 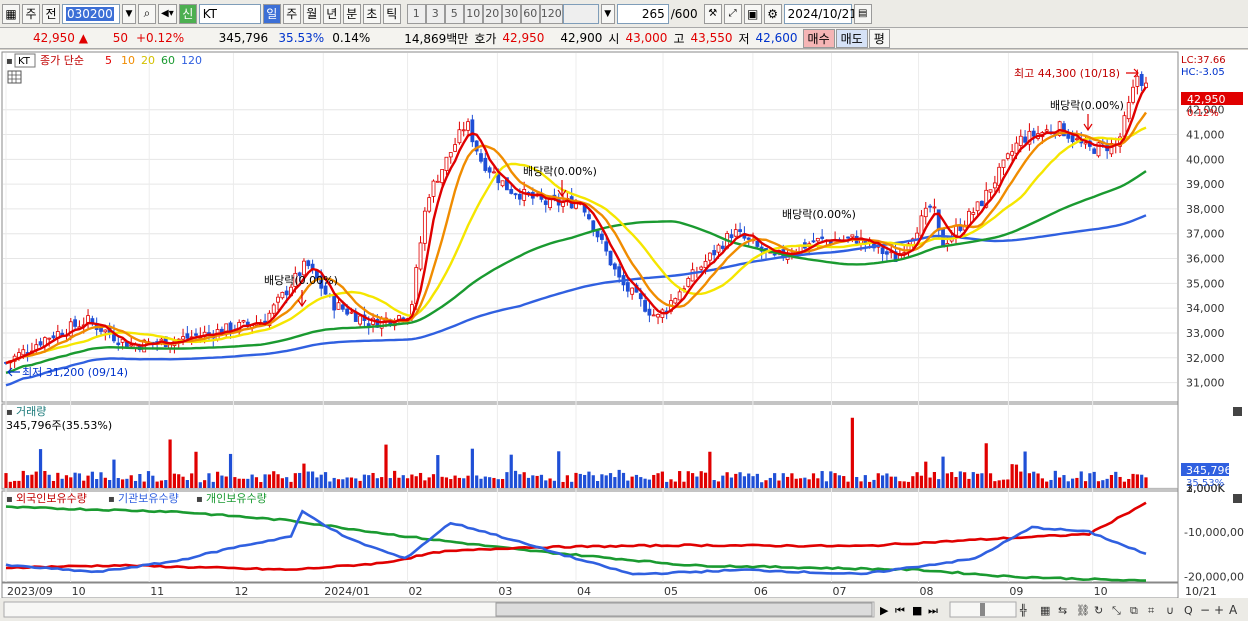 What do you see at coordinates (1023, 610) in the screenshot?
I see `crosshair-icon: ╬` at bounding box center [1023, 610].